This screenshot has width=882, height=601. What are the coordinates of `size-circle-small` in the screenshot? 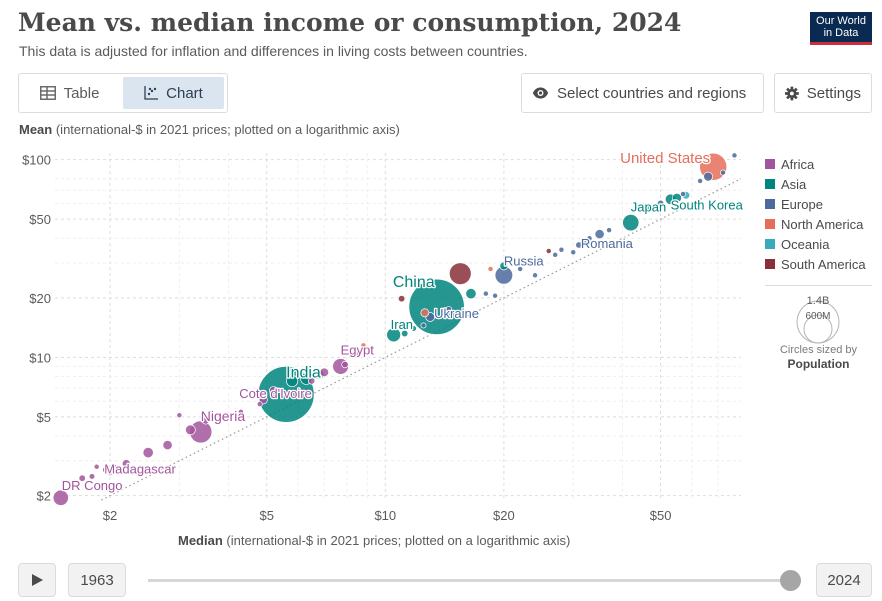 It's located at (818, 329).